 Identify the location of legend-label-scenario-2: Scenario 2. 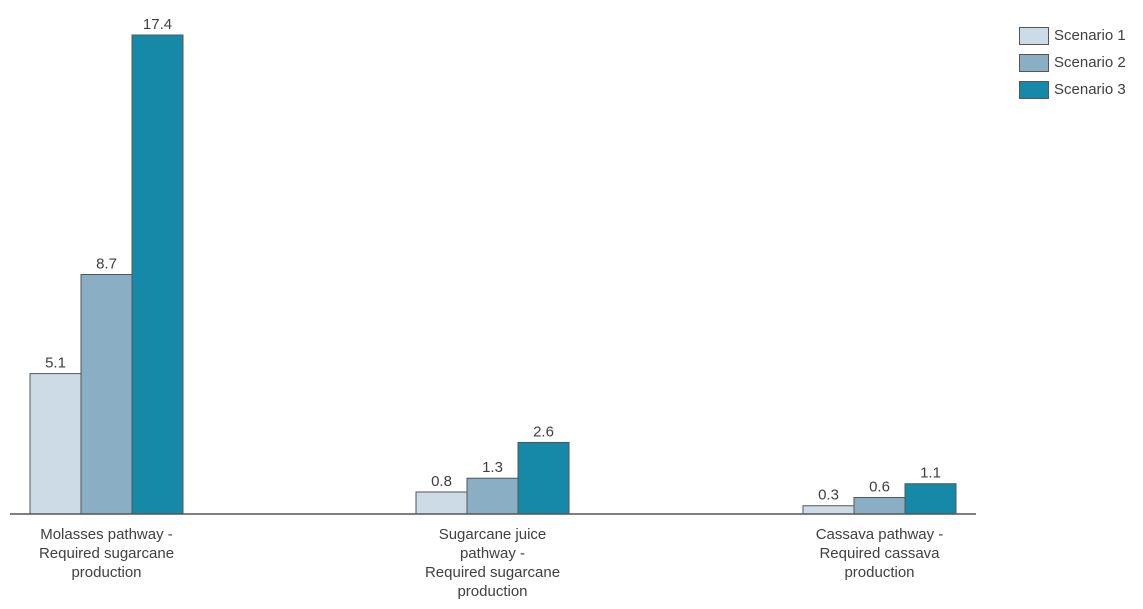
(1090, 62).